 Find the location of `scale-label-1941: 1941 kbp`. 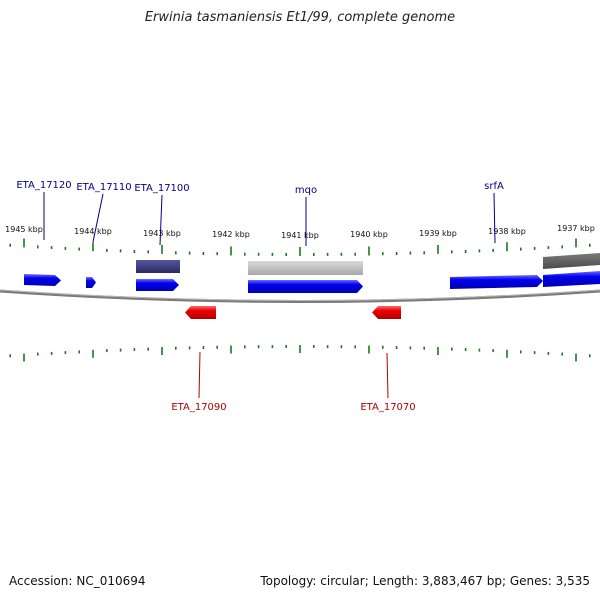

scale-label-1941: 1941 kbp is located at coordinates (300, 235).